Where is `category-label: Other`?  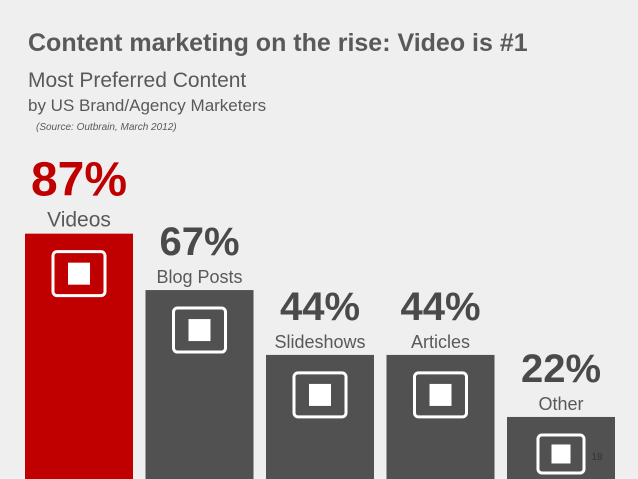 category-label: Other is located at coordinates (560, 404).